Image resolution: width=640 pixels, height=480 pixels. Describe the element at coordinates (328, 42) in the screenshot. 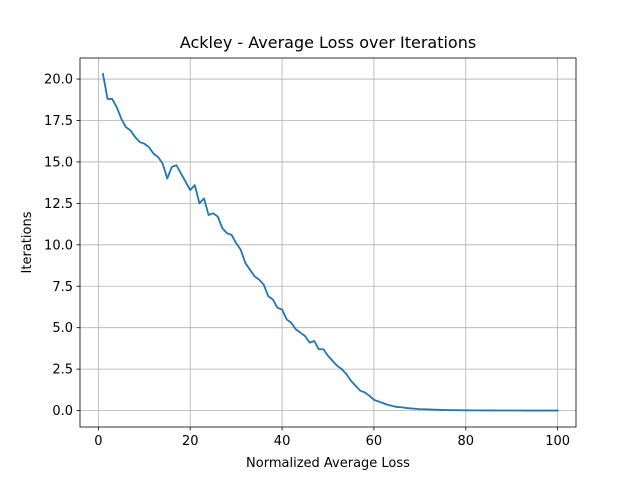

I see `chart-title: Ackley - Average Loss over Iterations` at that location.